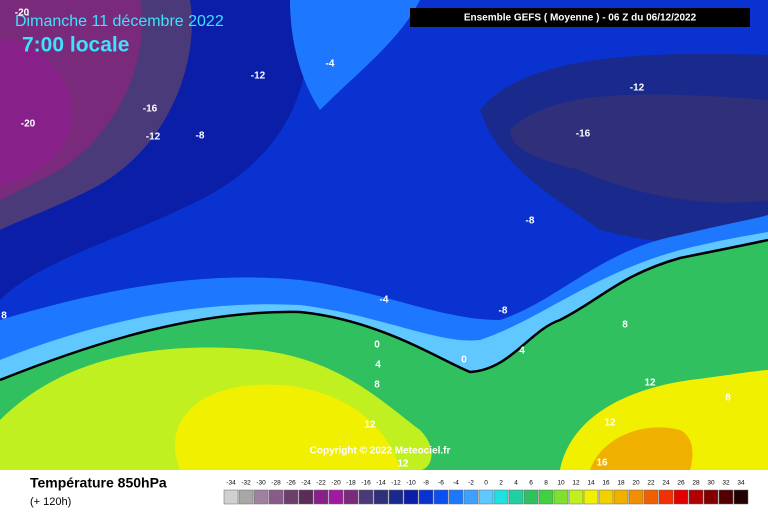  Describe the element at coordinates (681, 483) in the screenshot. I see `legend-tick-label: 26` at that location.